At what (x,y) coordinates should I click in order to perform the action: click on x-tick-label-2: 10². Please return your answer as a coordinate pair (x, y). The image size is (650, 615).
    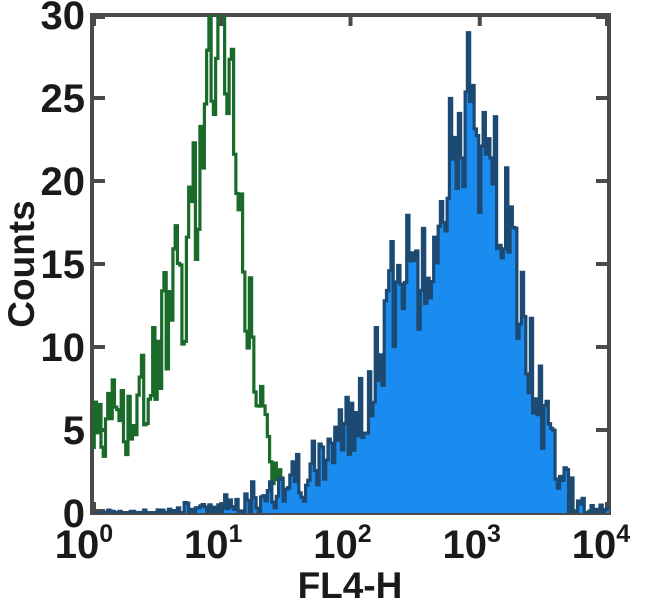
    Looking at the image, I should click on (342, 543).